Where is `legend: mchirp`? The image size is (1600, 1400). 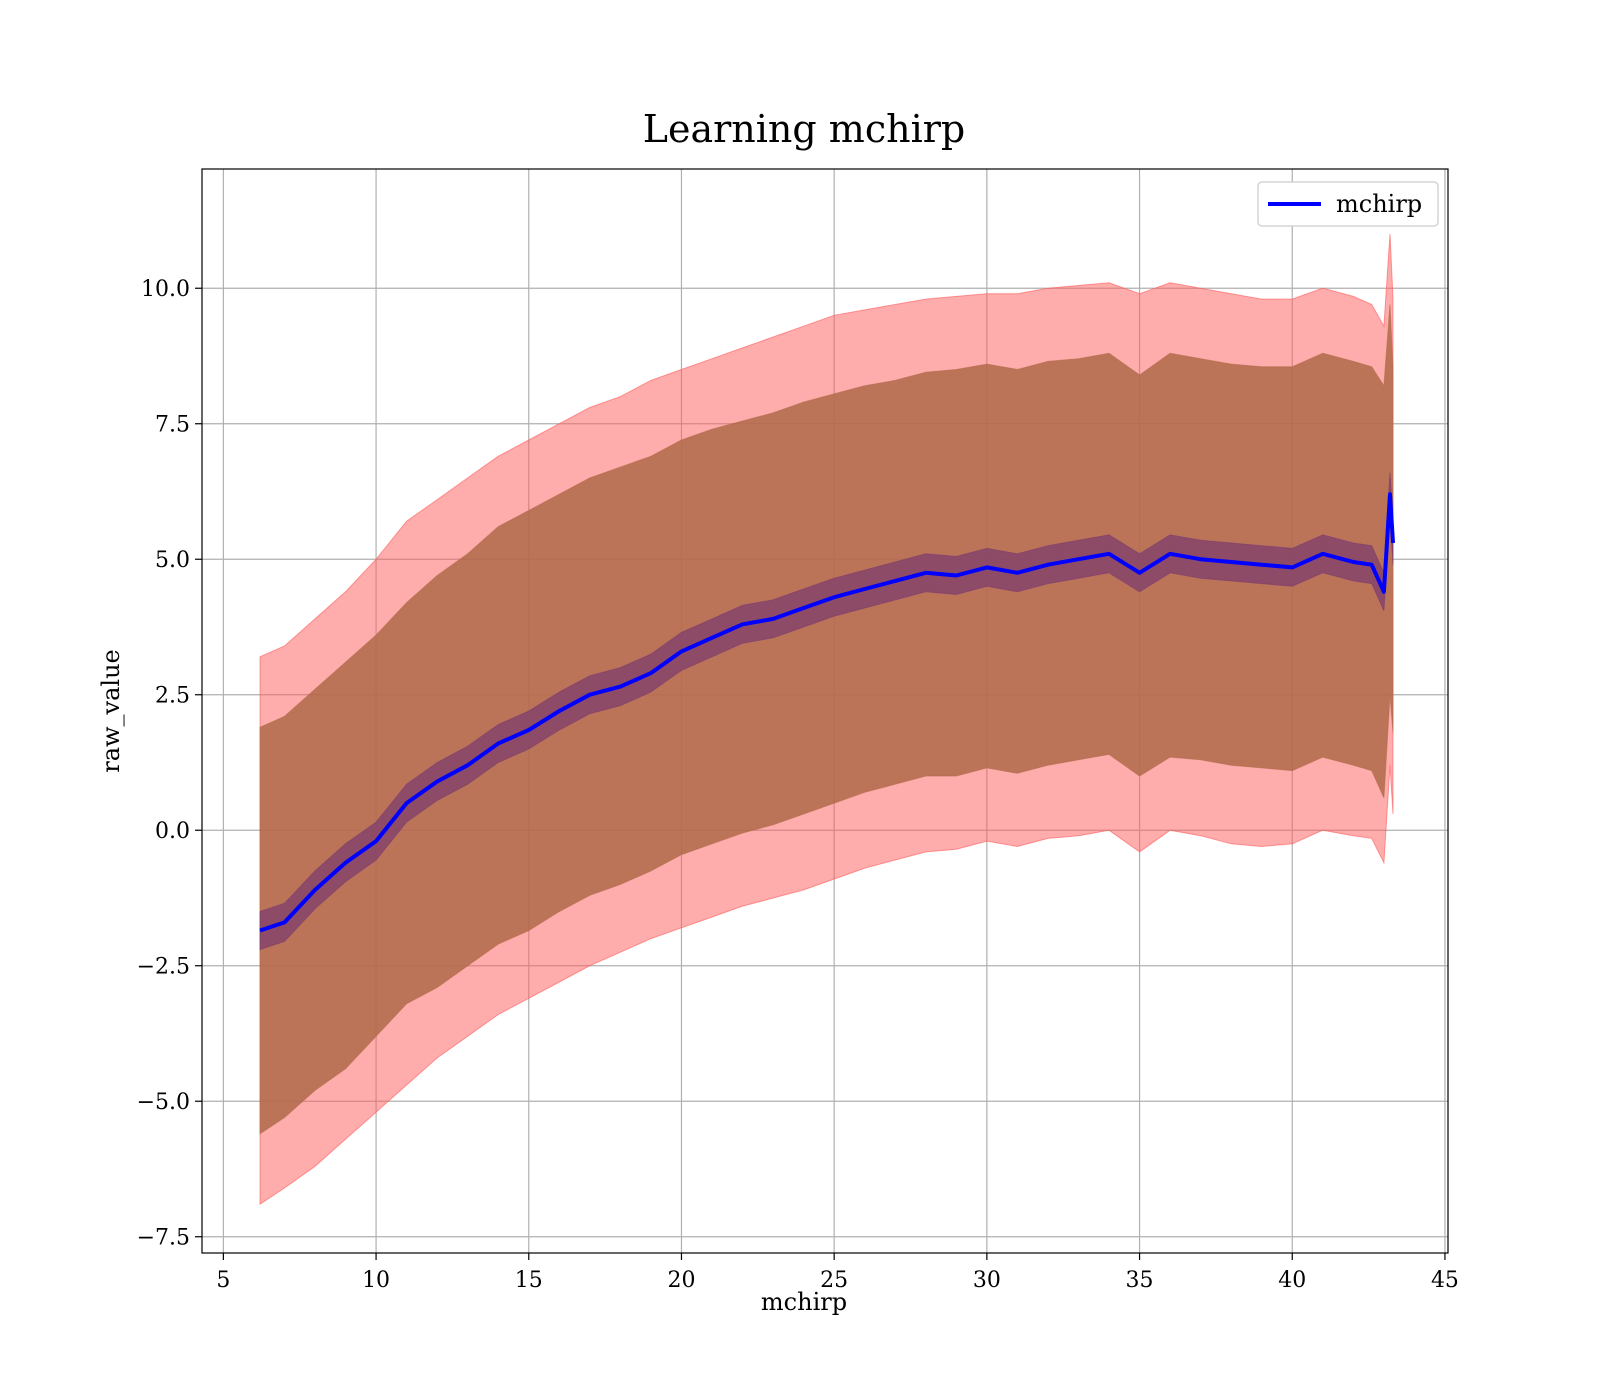 legend: mchirp is located at coordinates (1348, 204).